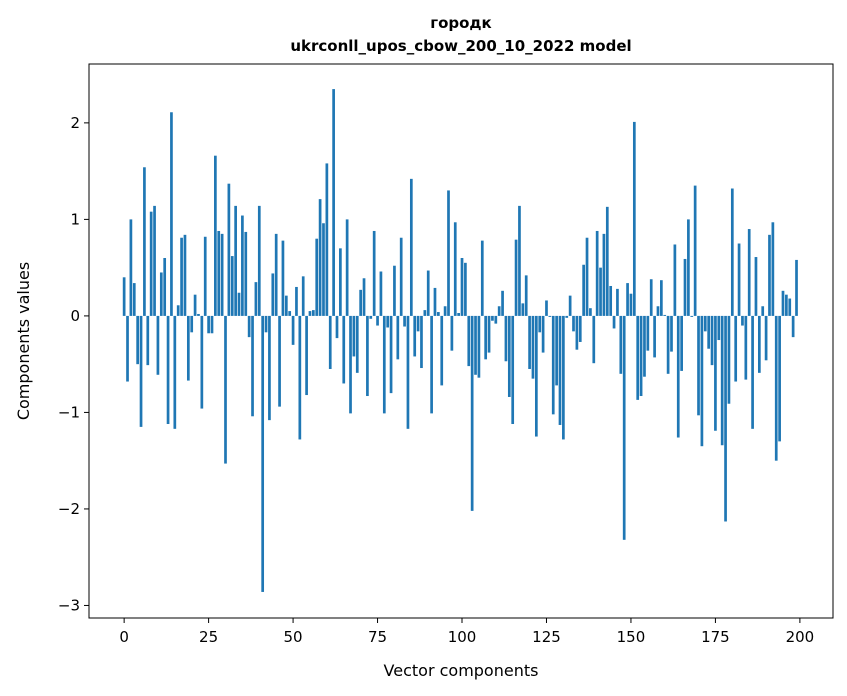 The height and width of the screenshot is (696, 847). What do you see at coordinates (69, 509) in the screenshot?
I see `y-tick-label: −2` at bounding box center [69, 509].